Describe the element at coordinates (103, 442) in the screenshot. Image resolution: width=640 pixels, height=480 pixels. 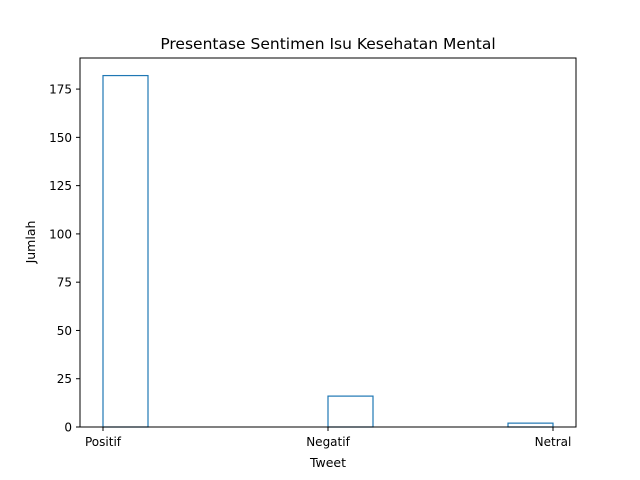
I see `x-tick-label-positif: Positif` at that location.